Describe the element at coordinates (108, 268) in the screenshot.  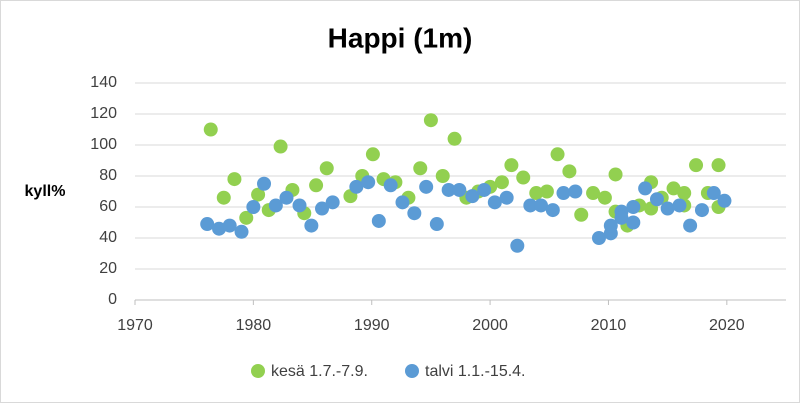
I see `y-tick-label: 20` at that location.